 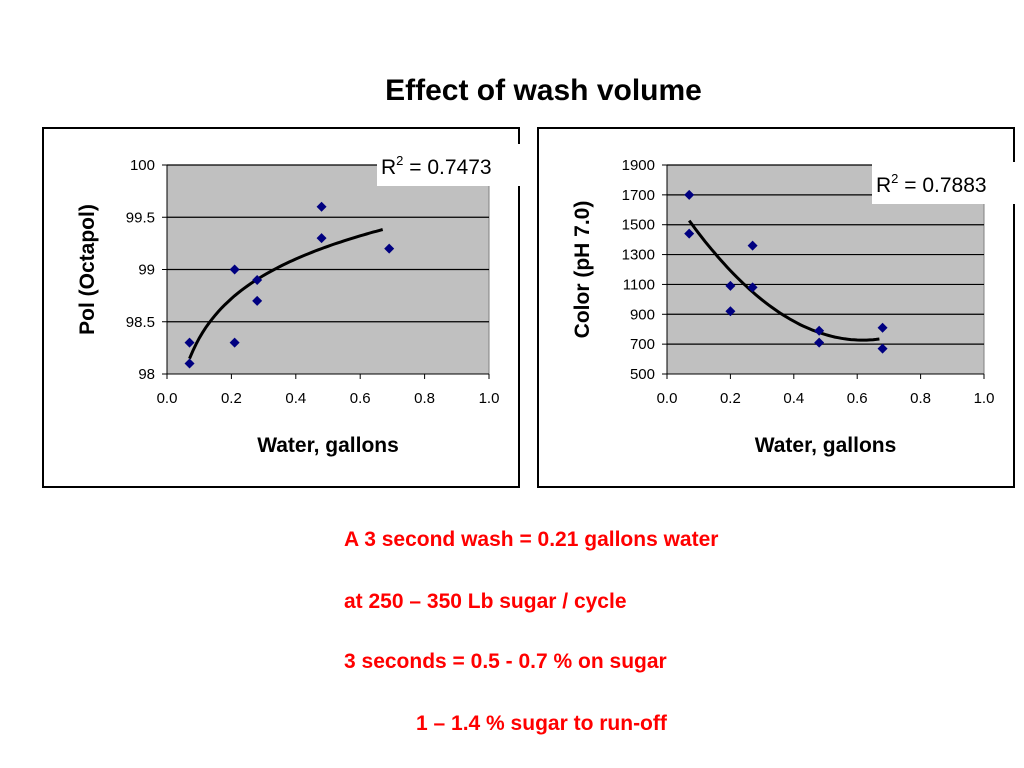 What do you see at coordinates (146, 374) in the screenshot?
I see `y-tick-label: 98` at bounding box center [146, 374].